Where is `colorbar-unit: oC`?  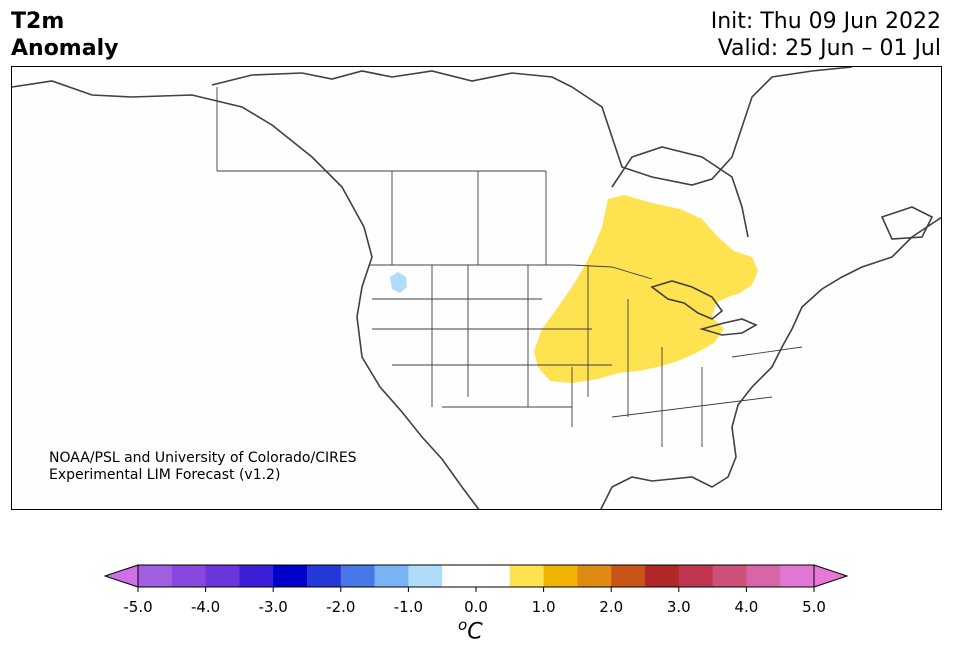
colorbar-unit: oC is located at coordinates (470, 630).